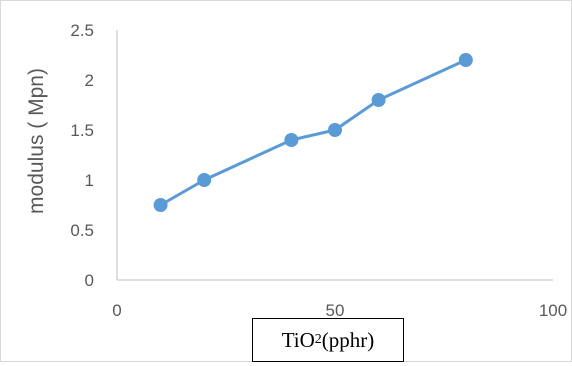 This screenshot has height=366, width=572. Describe the element at coordinates (335, 310) in the screenshot. I see `x-tick-label: 50` at that location.